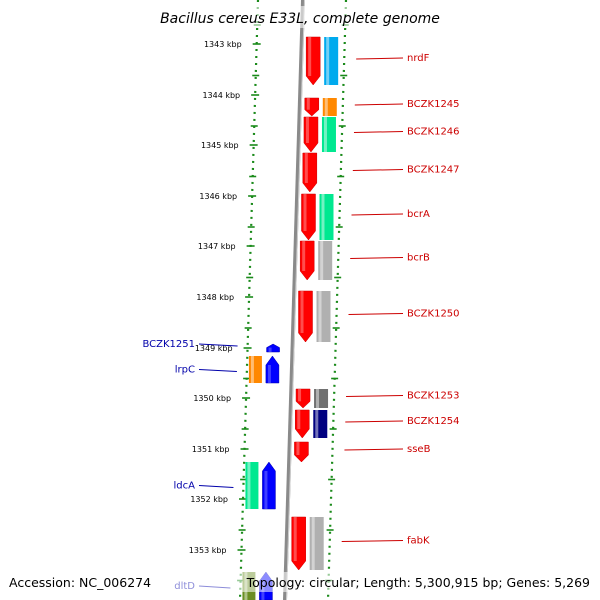  Describe the element at coordinates (418, 541) in the screenshot. I see `gene-label-forward: fabK` at that location.